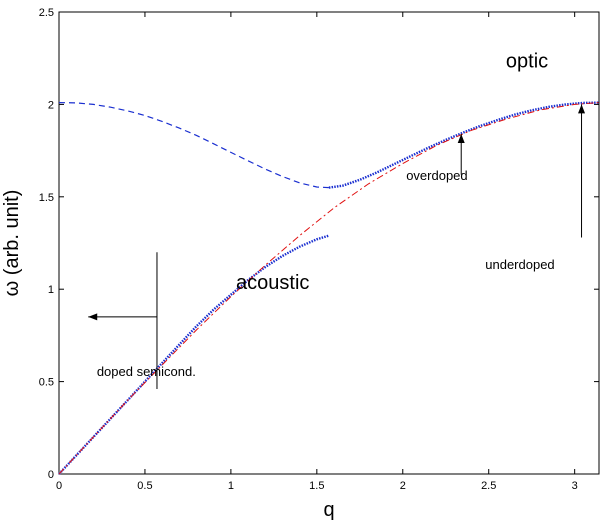 Image resolution: width=603 pixels, height=523 pixels. I want to click on y-tick-label: 2.5, so click(46, 13).